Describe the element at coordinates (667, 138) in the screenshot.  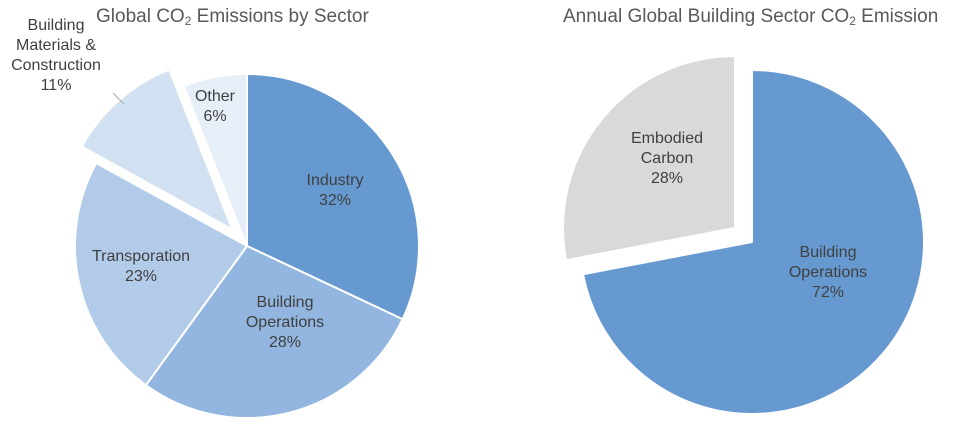
I see `pie-1-slice-label-1-line-0: Embodied` at that location.